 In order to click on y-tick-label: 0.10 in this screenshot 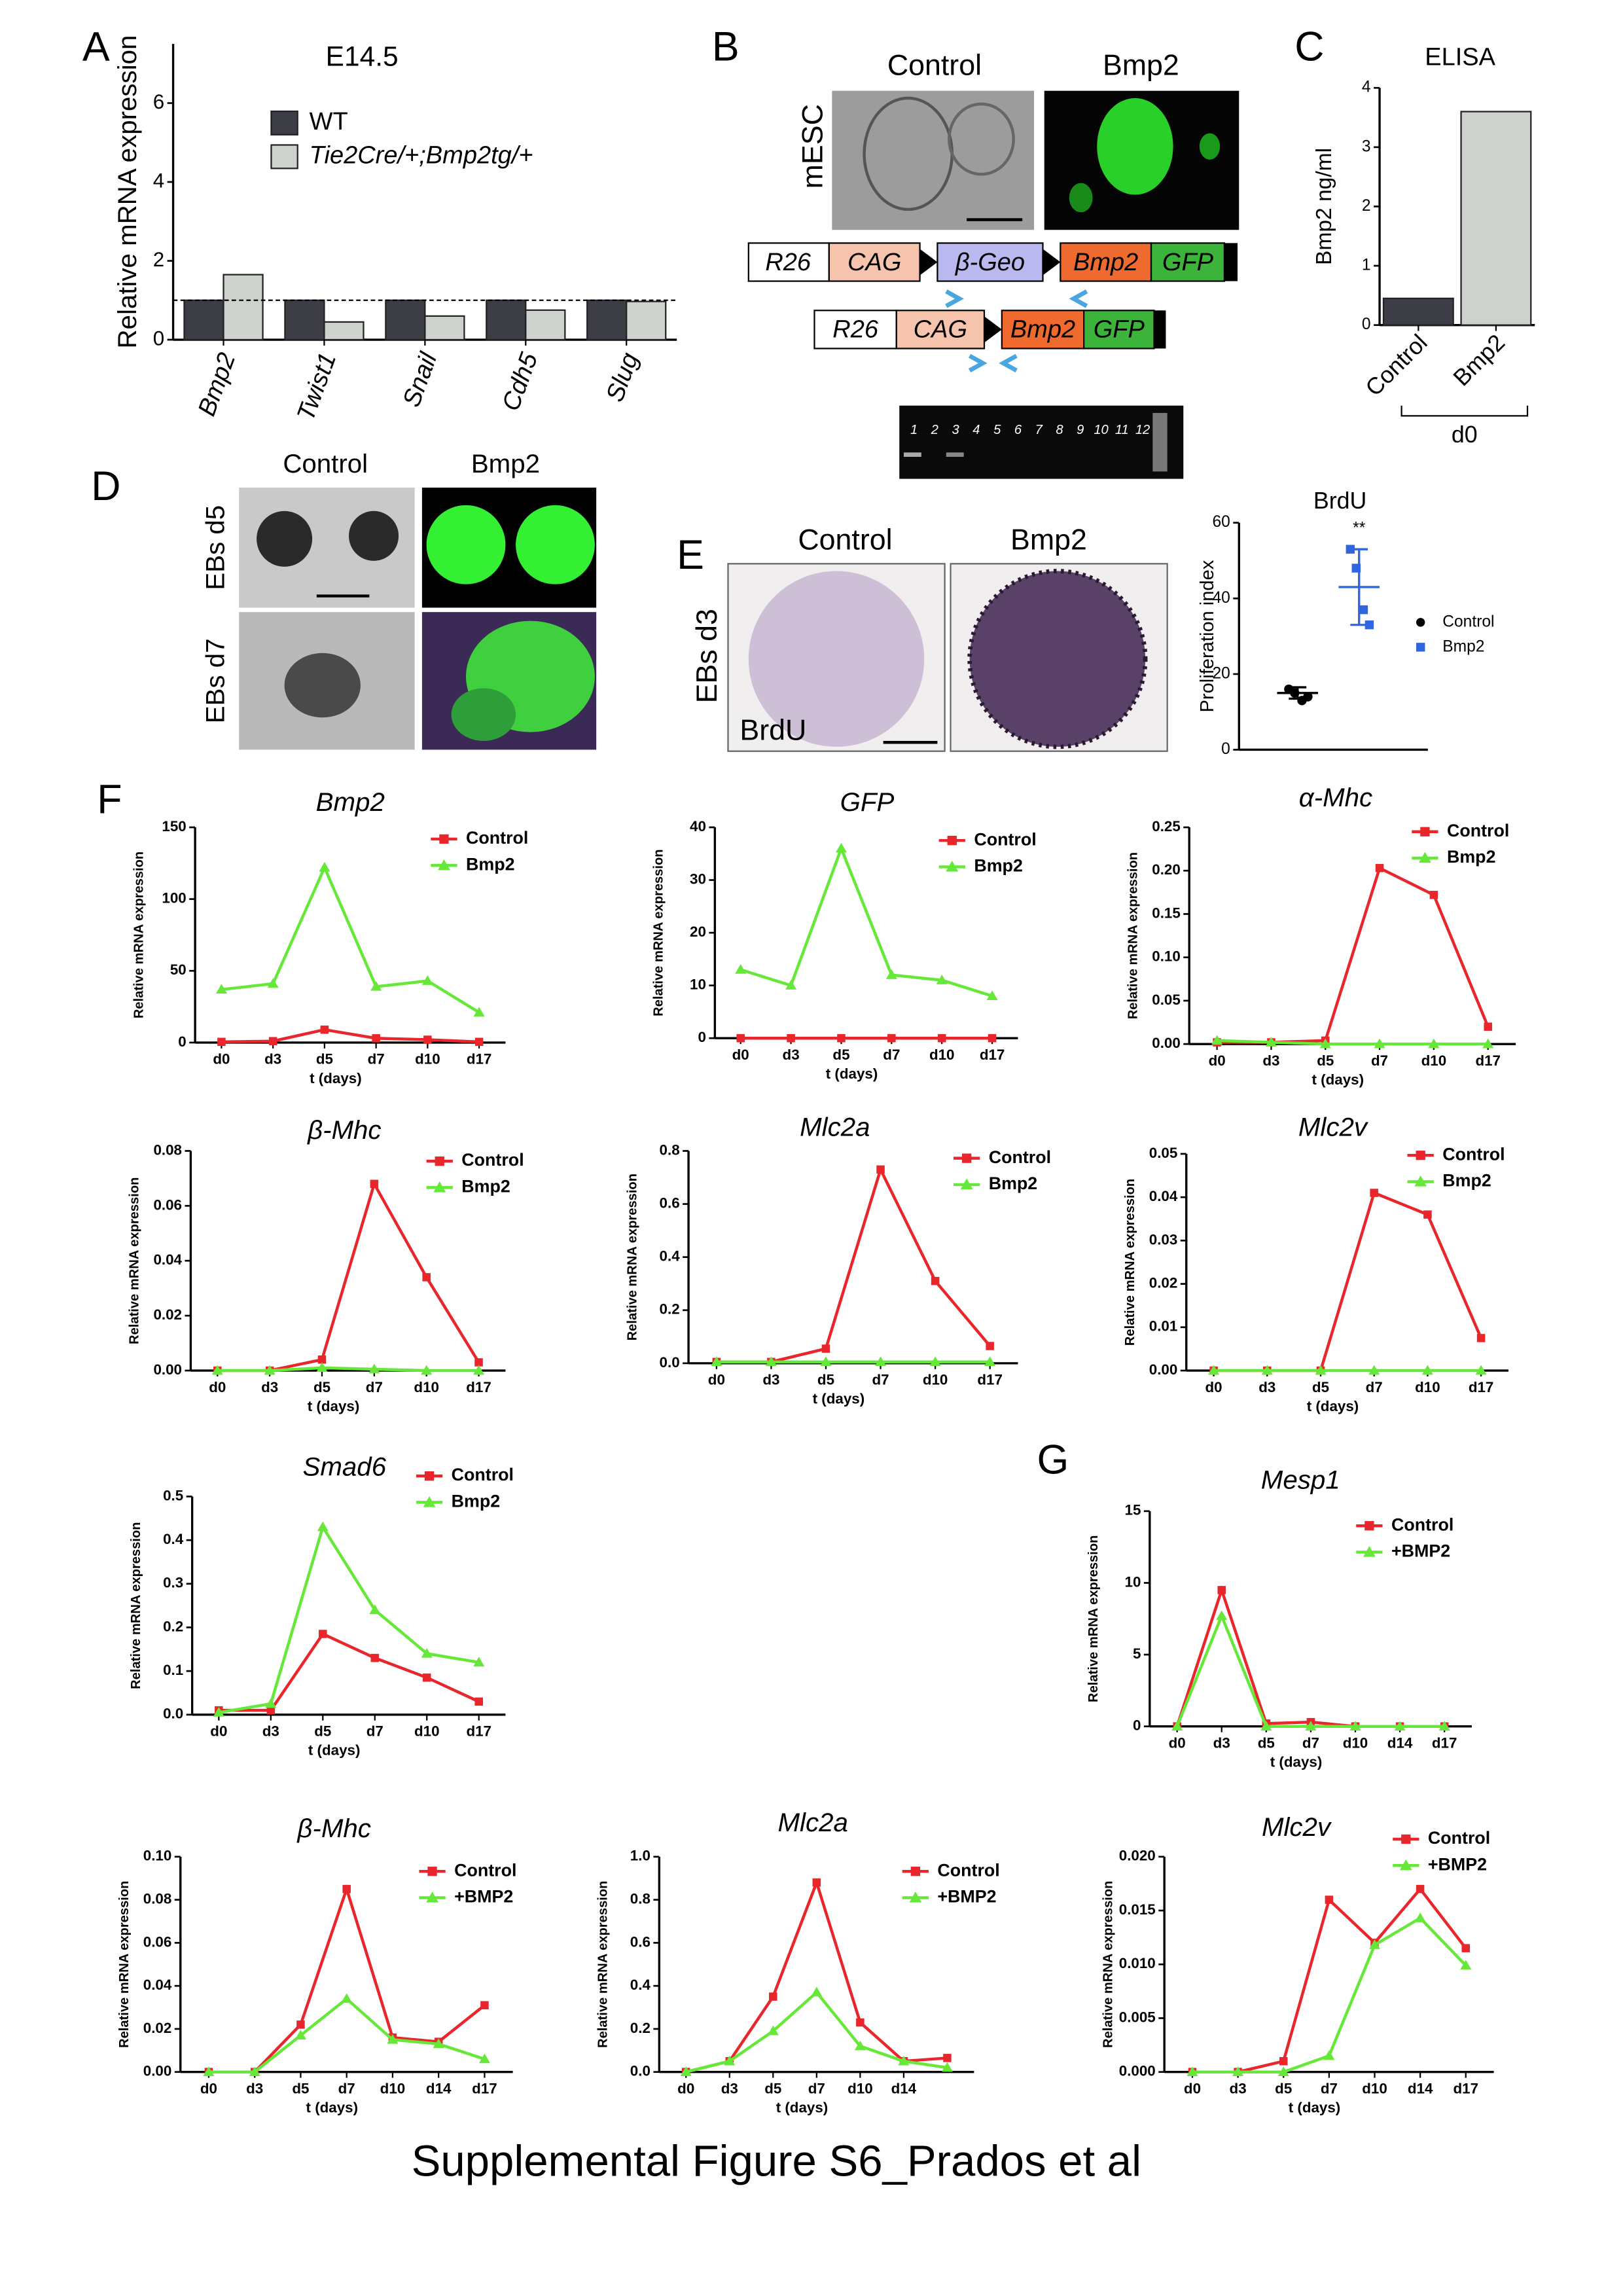, I will do `click(157, 1856)`.